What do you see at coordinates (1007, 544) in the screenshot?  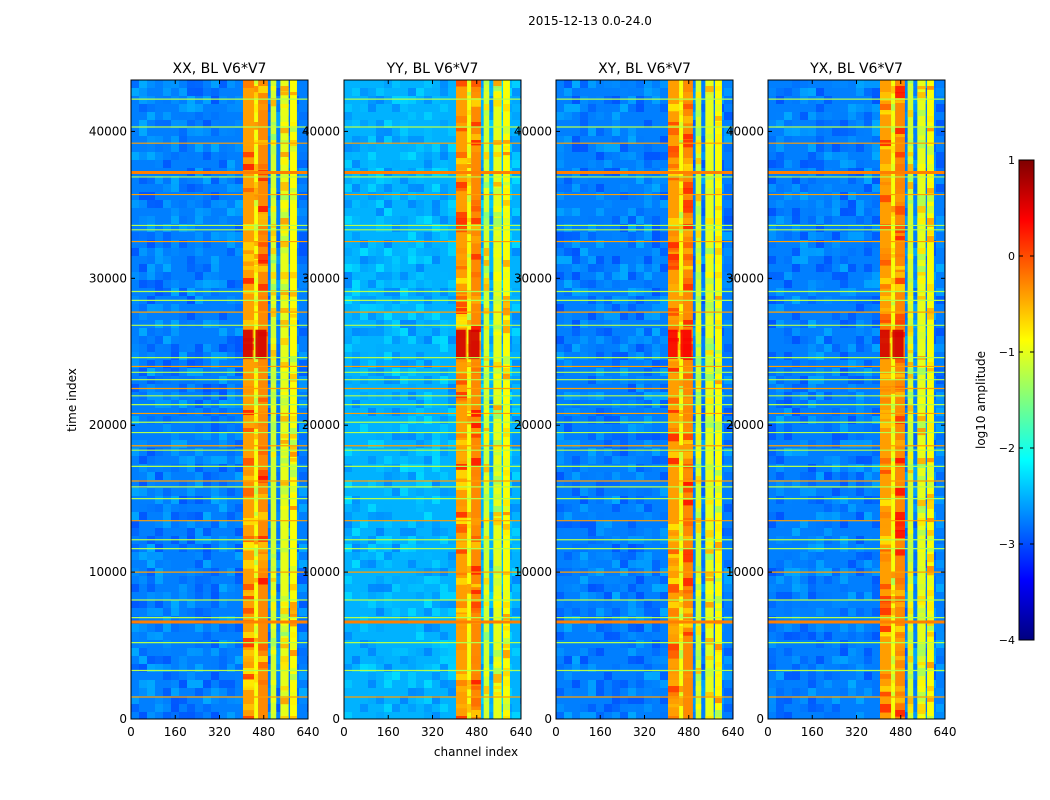 I see `colorbar-tick-label: −3` at bounding box center [1007, 544].